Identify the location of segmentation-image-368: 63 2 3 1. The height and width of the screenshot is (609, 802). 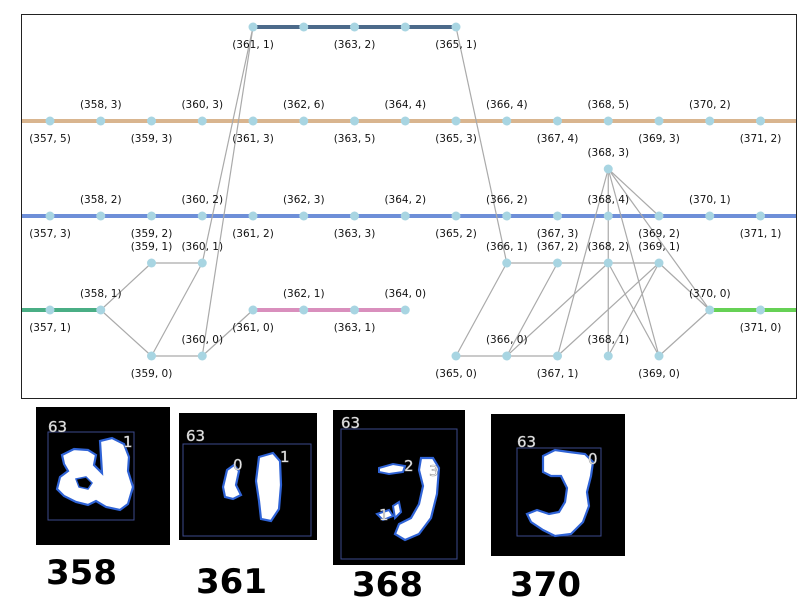
(399, 487).